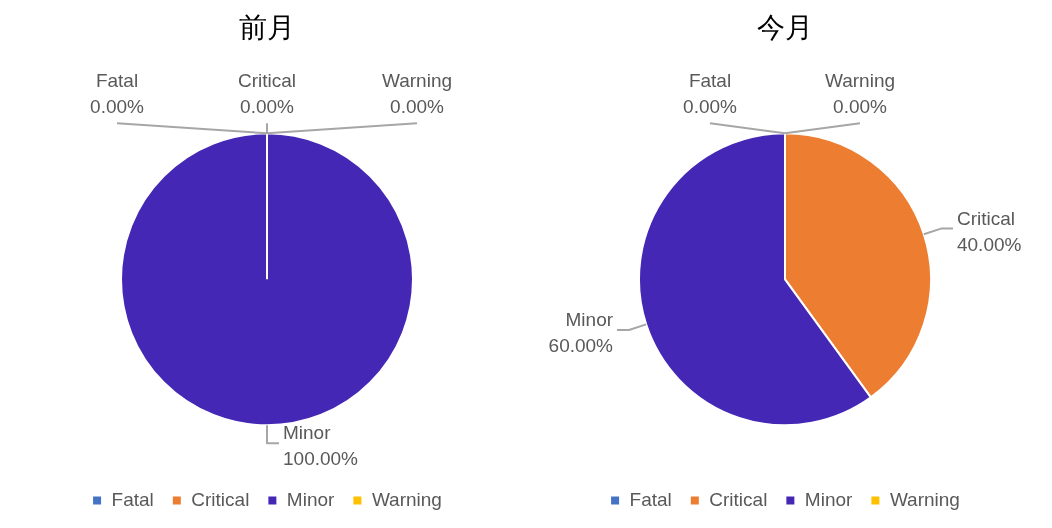 The image size is (1052, 528). What do you see at coordinates (581, 345) in the screenshot?
I see `data-label: 60.00%` at bounding box center [581, 345].